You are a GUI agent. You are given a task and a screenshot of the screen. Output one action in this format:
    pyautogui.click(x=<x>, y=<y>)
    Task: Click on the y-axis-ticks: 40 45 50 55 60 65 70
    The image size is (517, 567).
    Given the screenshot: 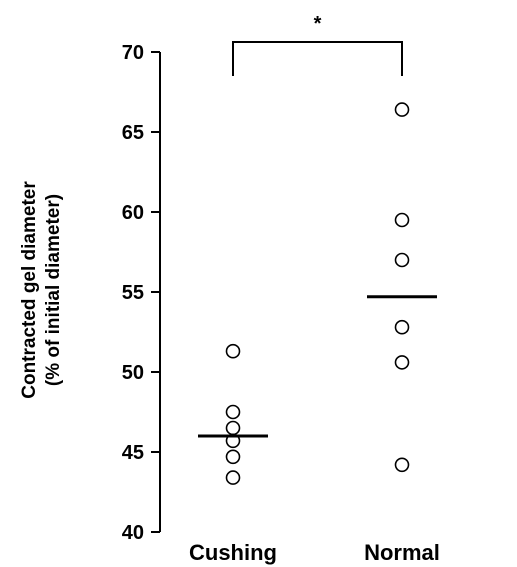 What is the action you would take?
    pyautogui.click(x=141, y=293)
    